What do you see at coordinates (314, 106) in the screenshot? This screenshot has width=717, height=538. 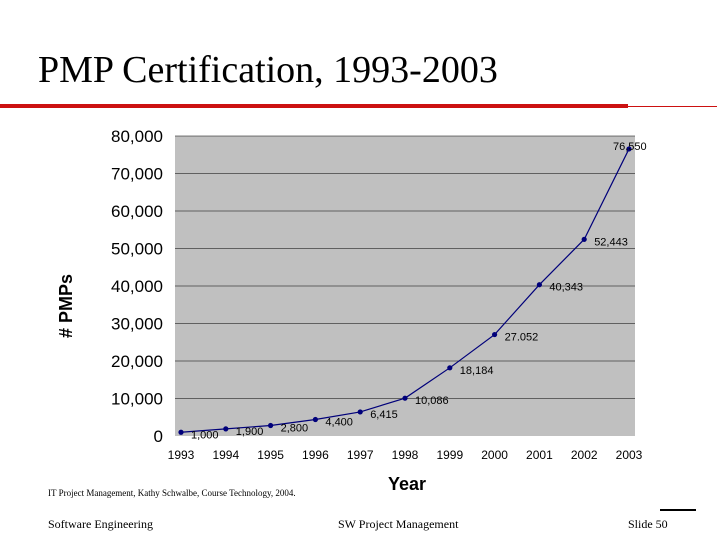 I see `title-underline` at bounding box center [314, 106].